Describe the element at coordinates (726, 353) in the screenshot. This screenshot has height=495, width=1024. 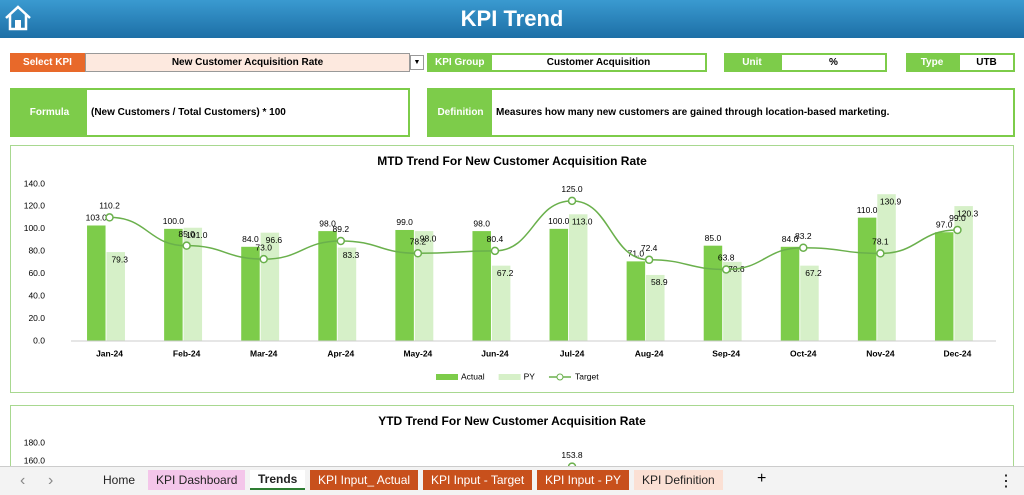
I see `x-tick-label: Sep-24` at that location.